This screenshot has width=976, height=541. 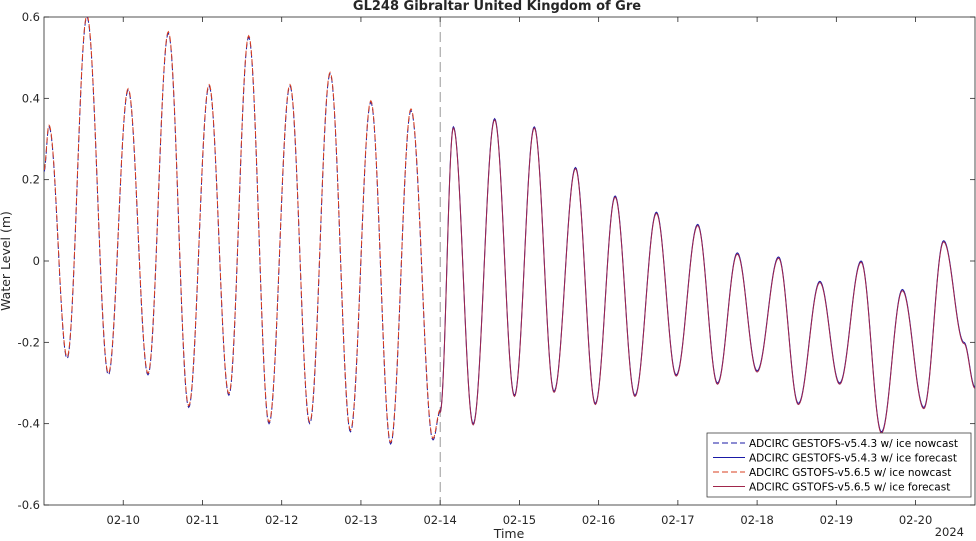 What do you see at coordinates (949, 532) in the screenshot?
I see `year-label: 2024` at bounding box center [949, 532].